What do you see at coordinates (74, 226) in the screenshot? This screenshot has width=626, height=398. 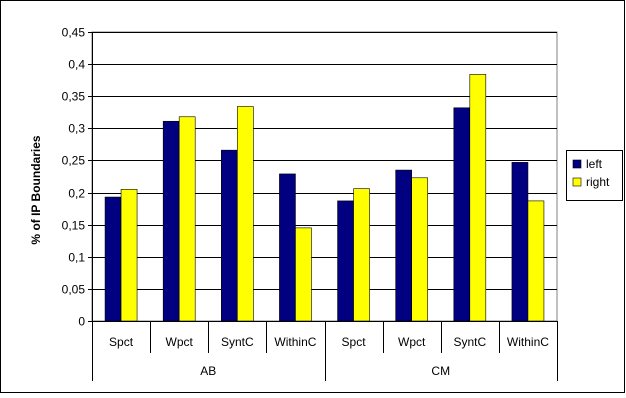 I see `y-tick-label: 0,15` at bounding box center [74, 226].